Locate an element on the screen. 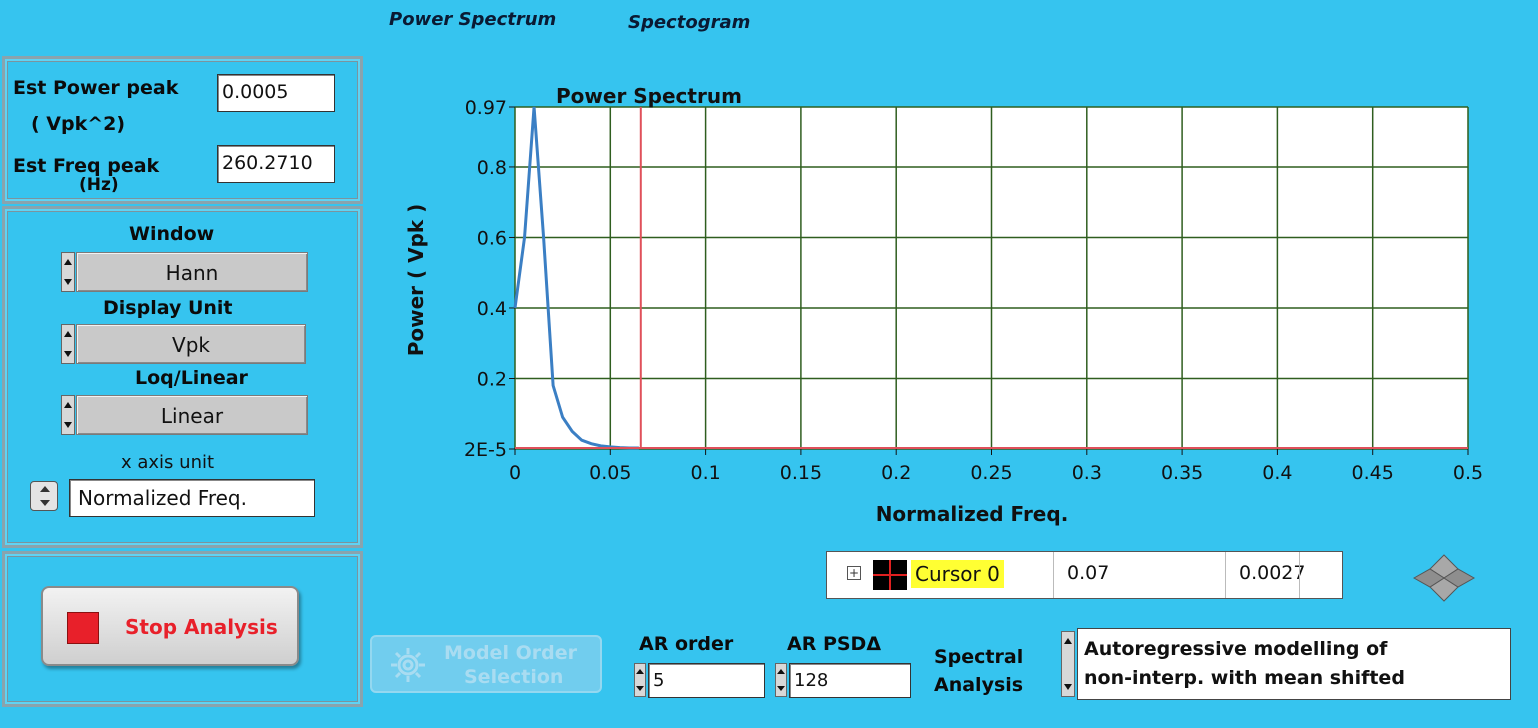 This screenshot has width=1538, height=728. est-power-peak-value: 0.0005 is located at coordinates (276, 93).